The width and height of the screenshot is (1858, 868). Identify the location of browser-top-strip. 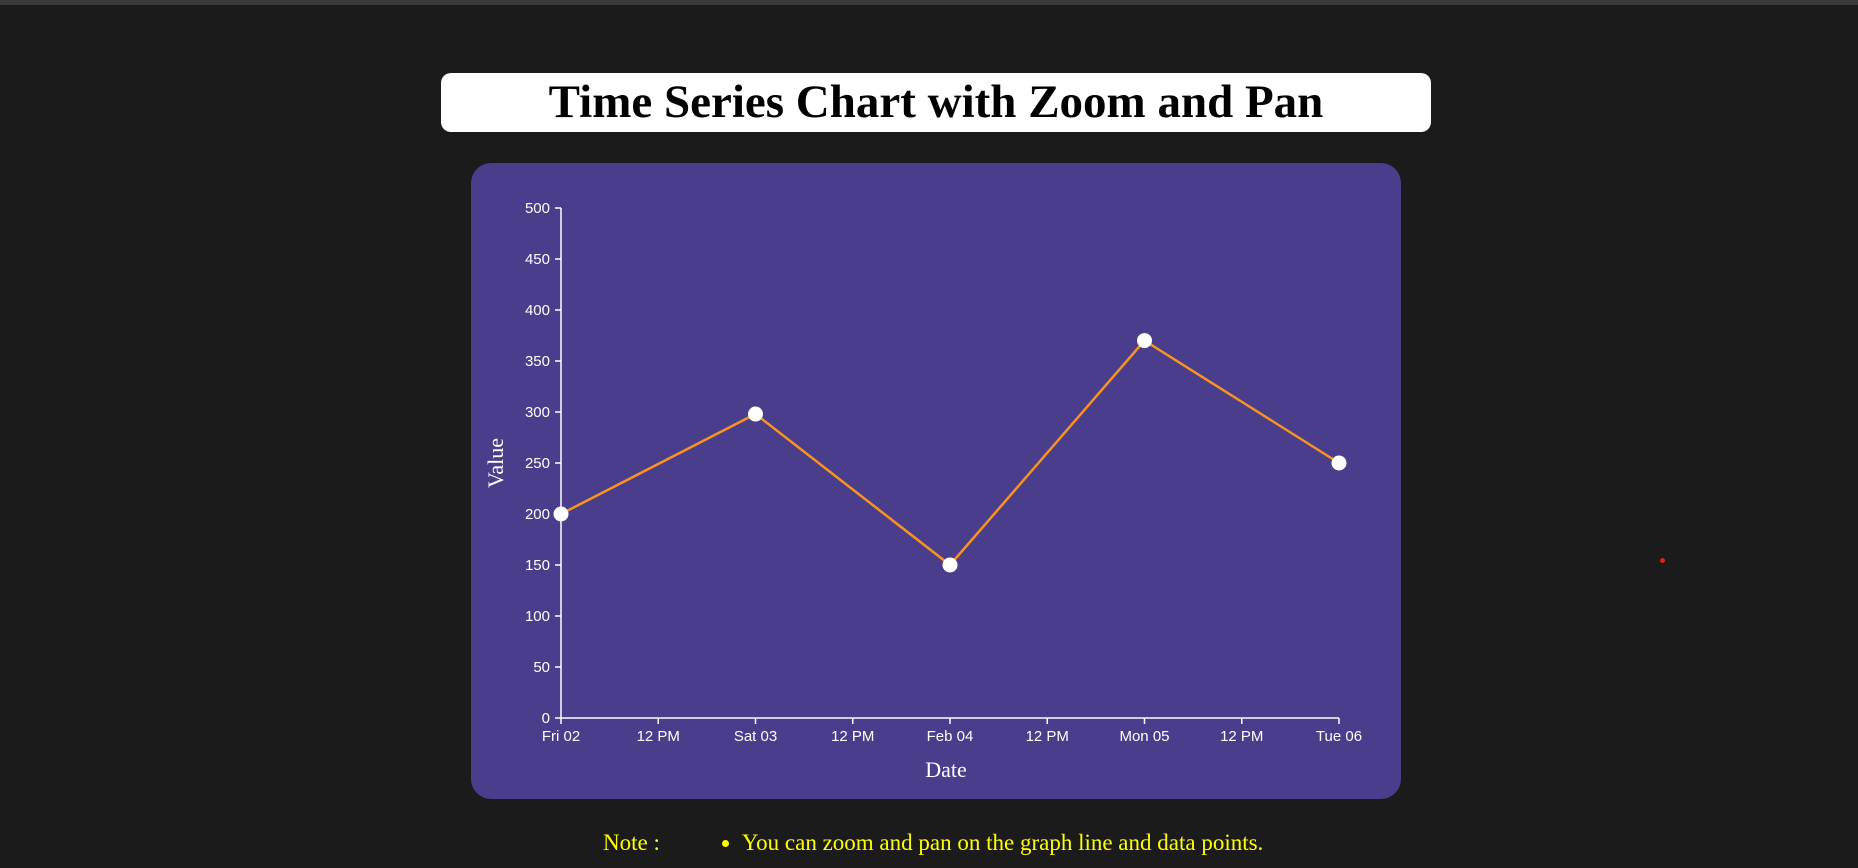
(929, 2).